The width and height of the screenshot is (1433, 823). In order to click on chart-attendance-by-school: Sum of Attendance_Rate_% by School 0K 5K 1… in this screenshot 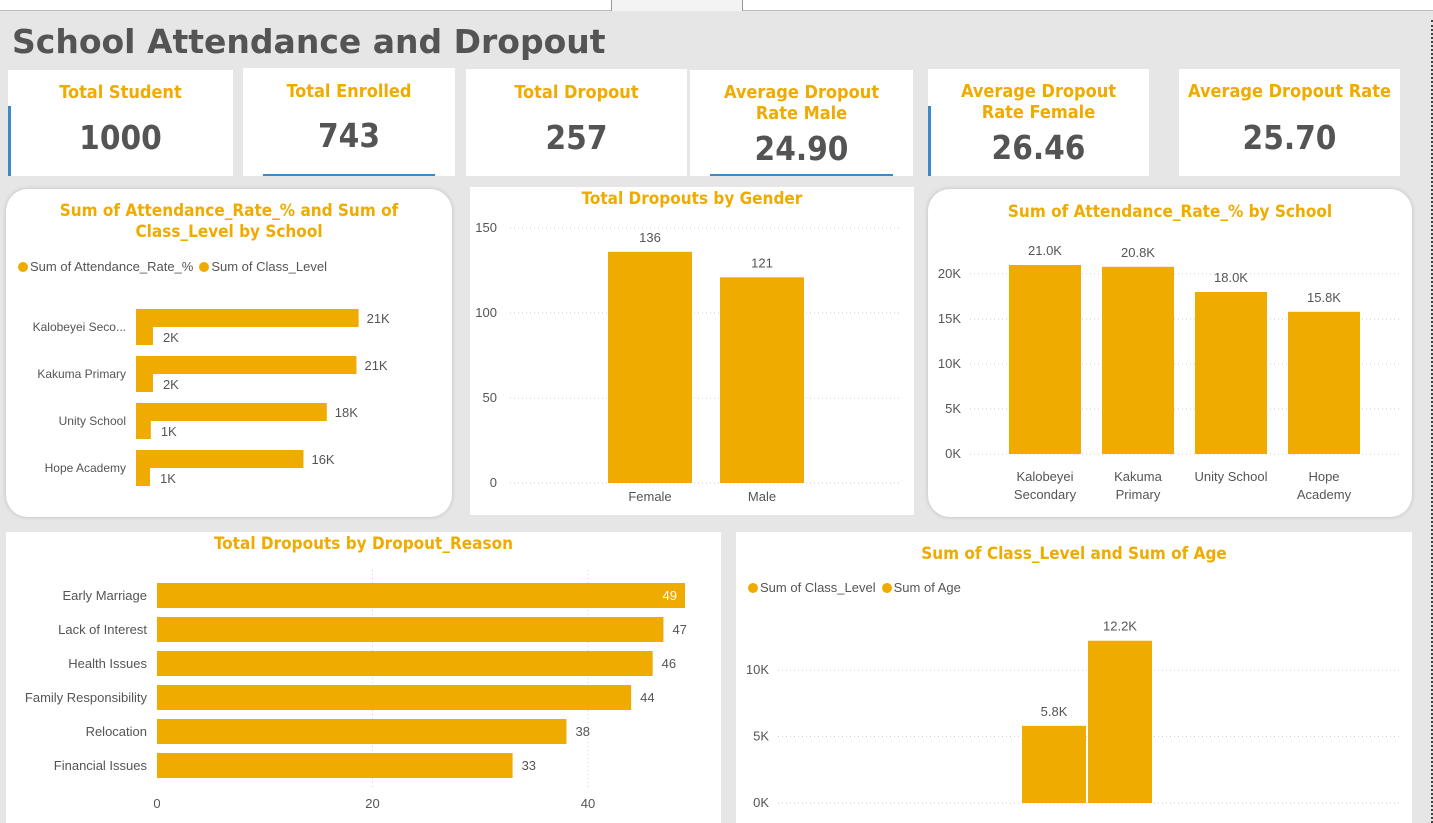, I will do `click(1170, 353)`.